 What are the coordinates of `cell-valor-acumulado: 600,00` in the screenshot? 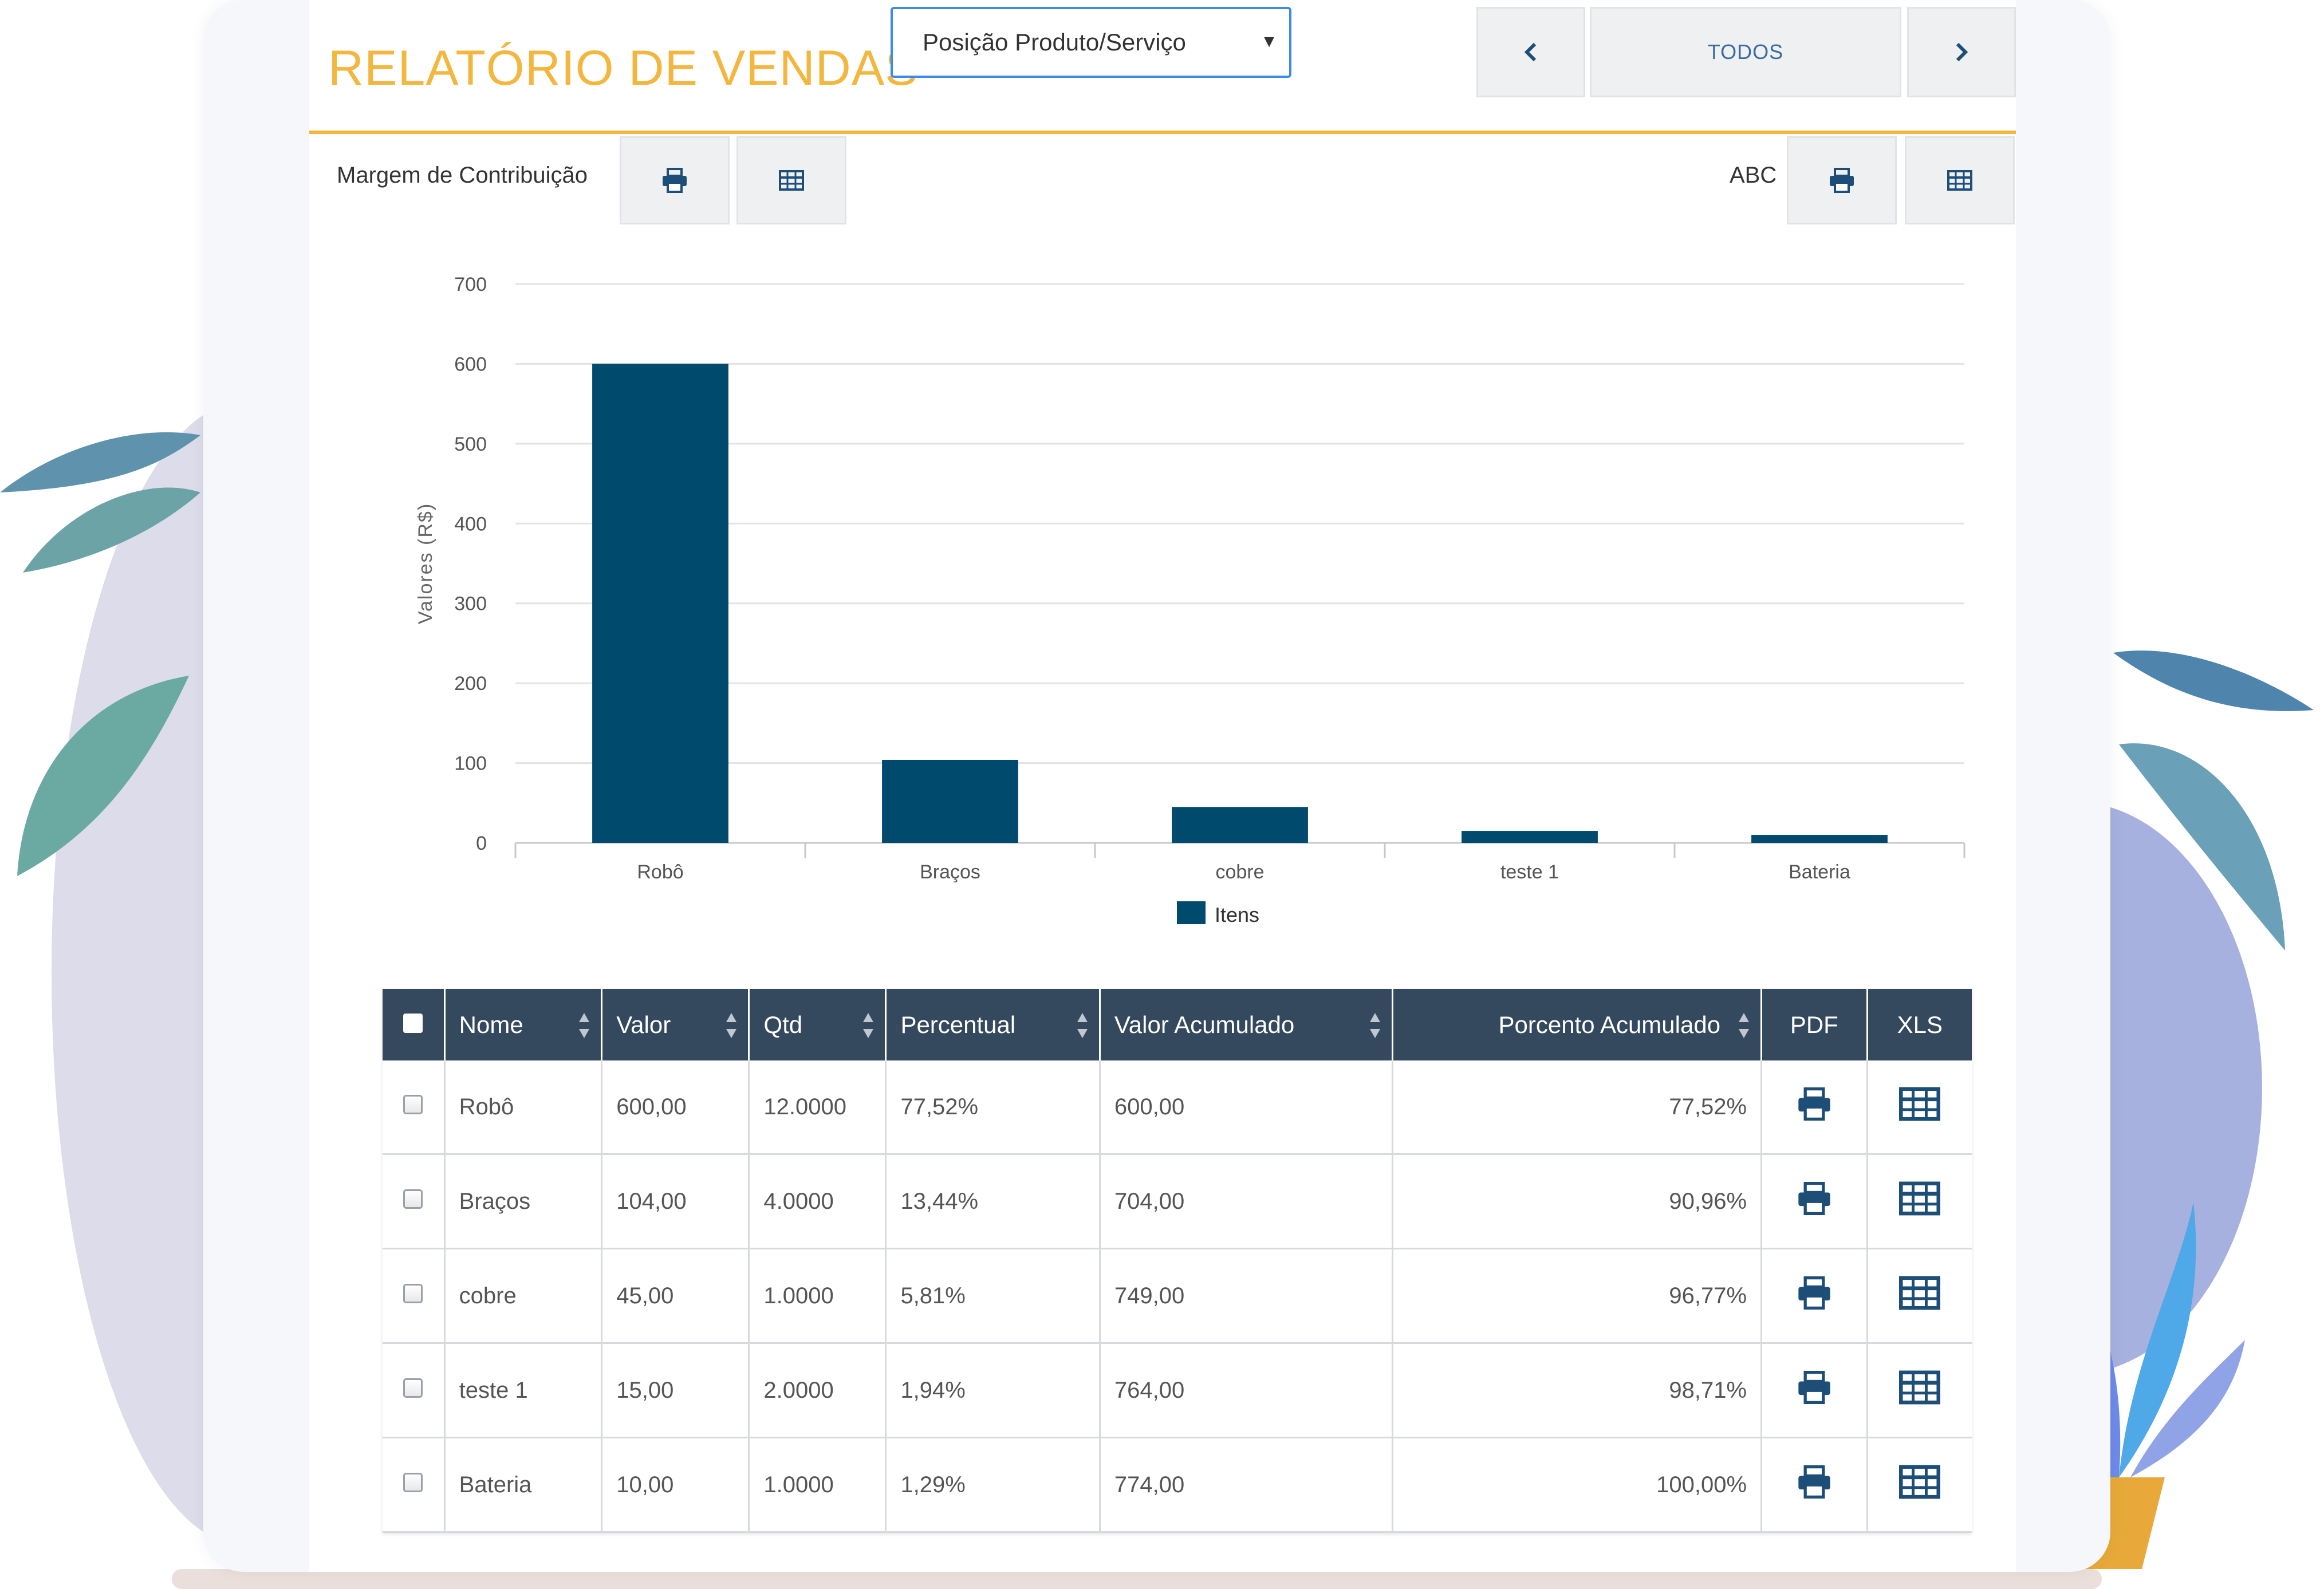 It's located at (1247, 1107).